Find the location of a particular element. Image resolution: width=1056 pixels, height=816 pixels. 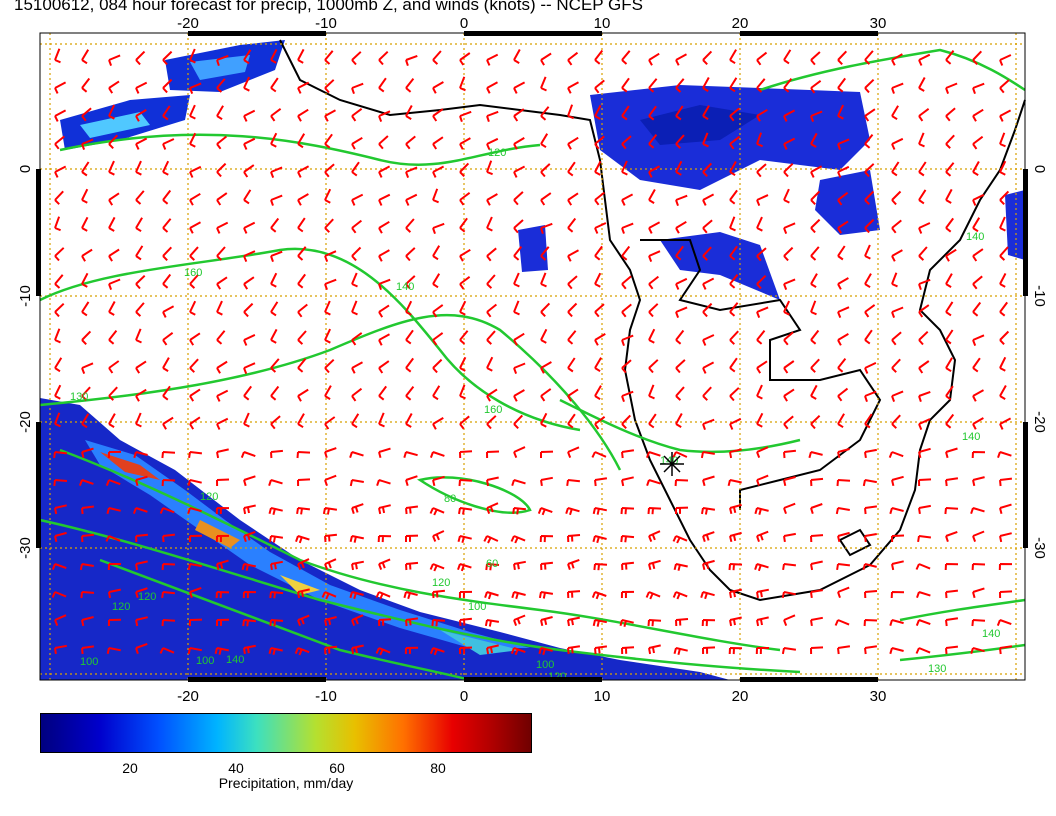

colorbar-label: Precipitation, mm/day is located at coordinates (286, 783).